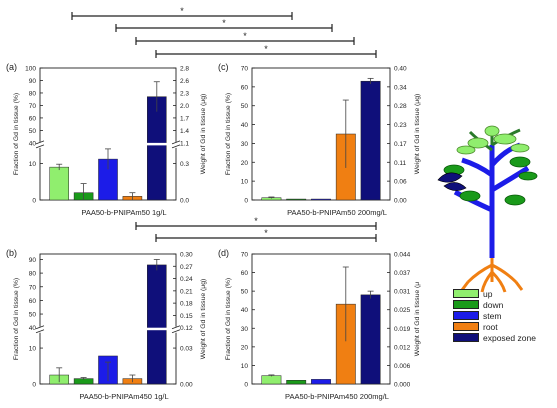  Describe the element at coordinates (509, 337) in the screenshot. I see `legend-label-exposed-zone: exposed zone` at that location.